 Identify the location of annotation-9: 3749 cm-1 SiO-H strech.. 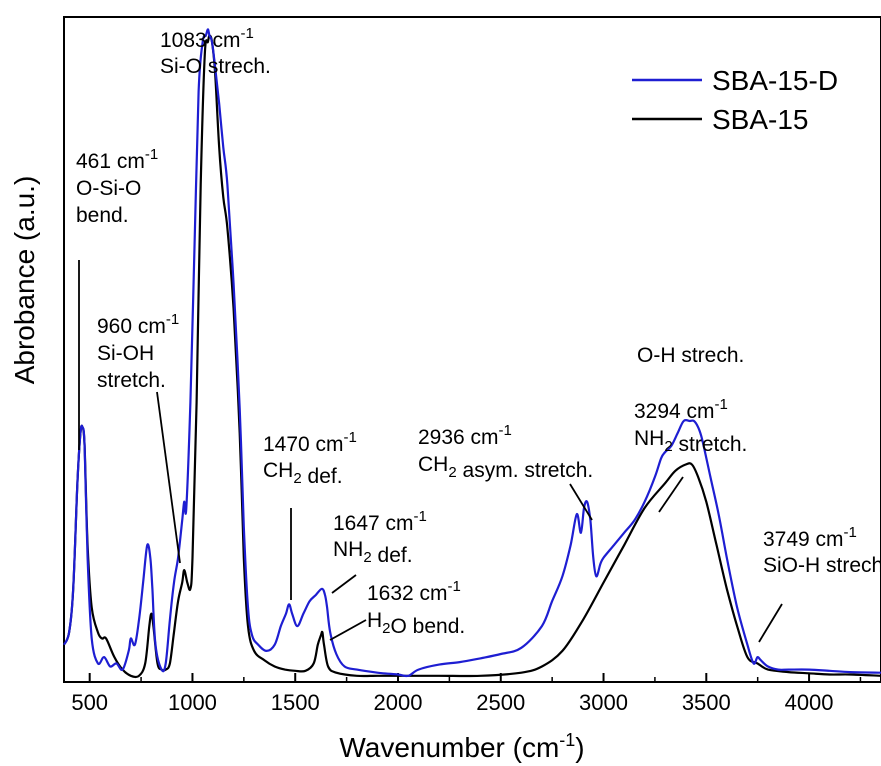
(819, 583).